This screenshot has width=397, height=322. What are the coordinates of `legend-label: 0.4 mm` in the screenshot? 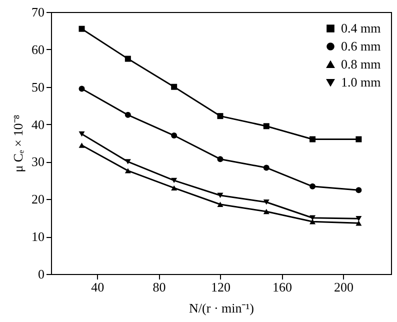 It's located at (361, 28).